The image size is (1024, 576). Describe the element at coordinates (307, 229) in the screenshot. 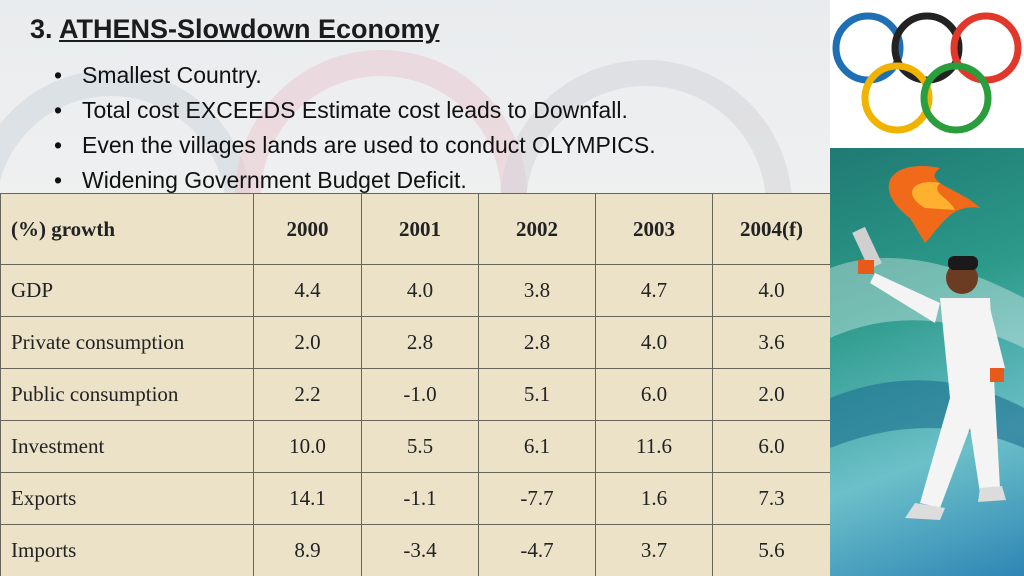

I see `header-cell: 2000` at that location.